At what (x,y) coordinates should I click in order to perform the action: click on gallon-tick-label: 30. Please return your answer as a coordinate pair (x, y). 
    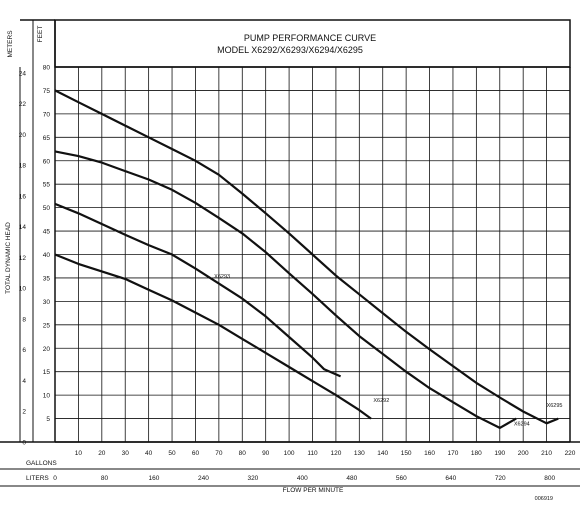
    Looking at the image, I should click on (126, 453).